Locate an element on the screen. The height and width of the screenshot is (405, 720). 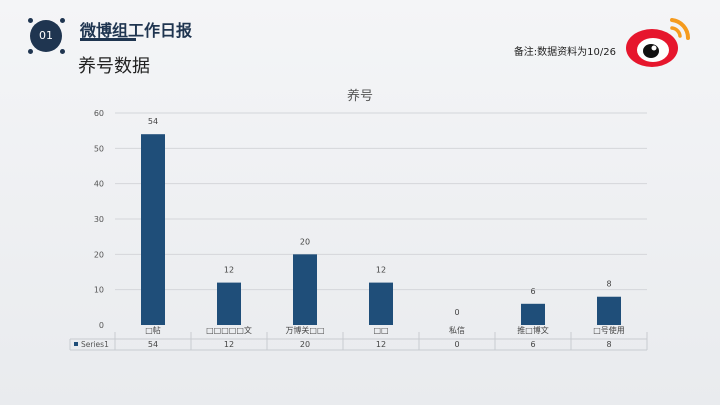
badge-number: 01 is located at coordinates (46, 36).